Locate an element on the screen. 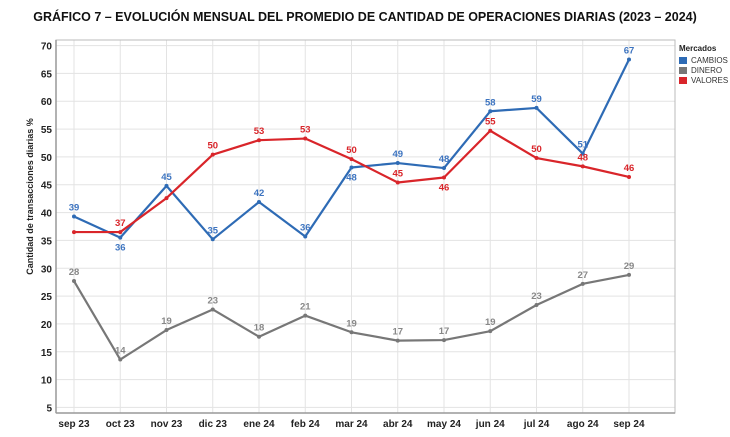  data-label-cambios: 39 is located at coordinates (74, 207).